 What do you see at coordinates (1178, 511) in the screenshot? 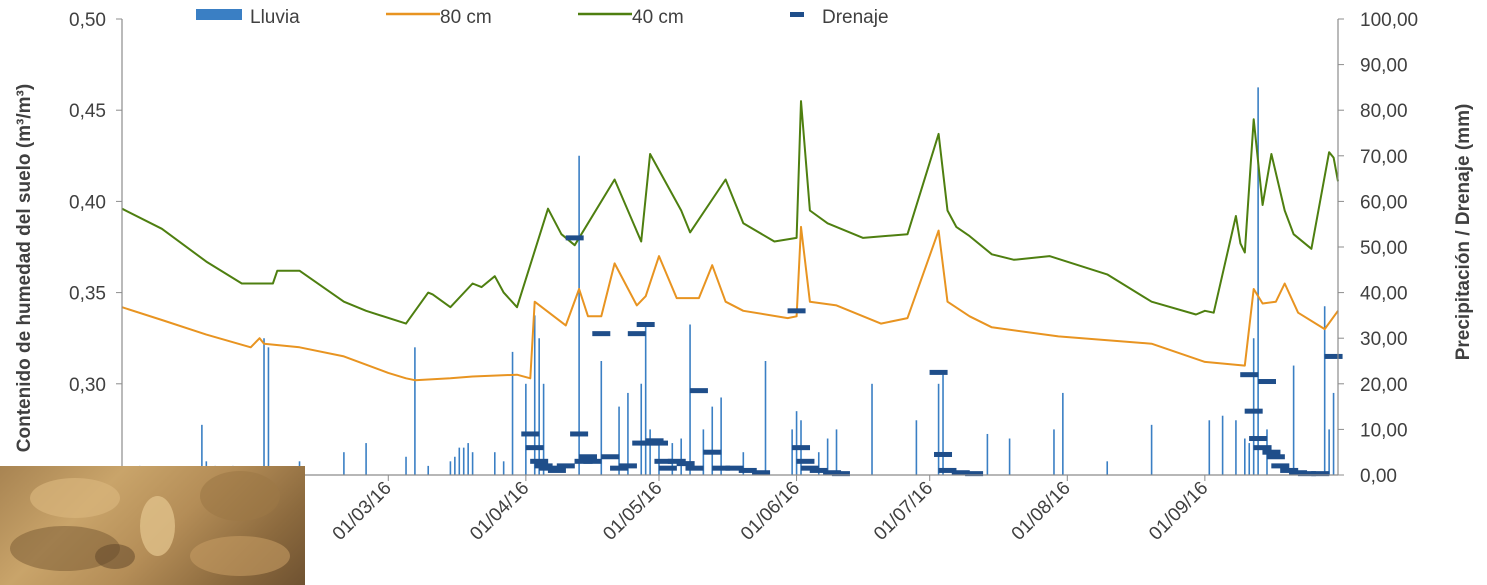
I see `x-tick-label: 01/09/16` at bounding box center [1178, 511].